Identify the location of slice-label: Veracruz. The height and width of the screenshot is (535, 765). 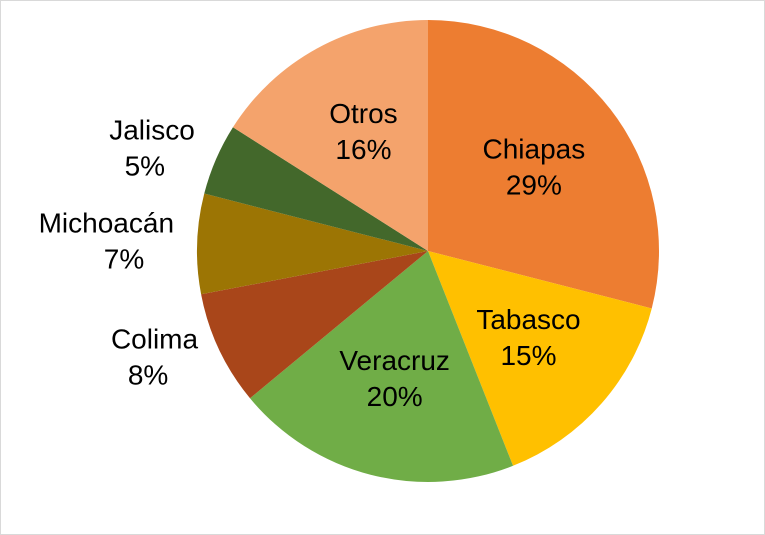
(394, 360).